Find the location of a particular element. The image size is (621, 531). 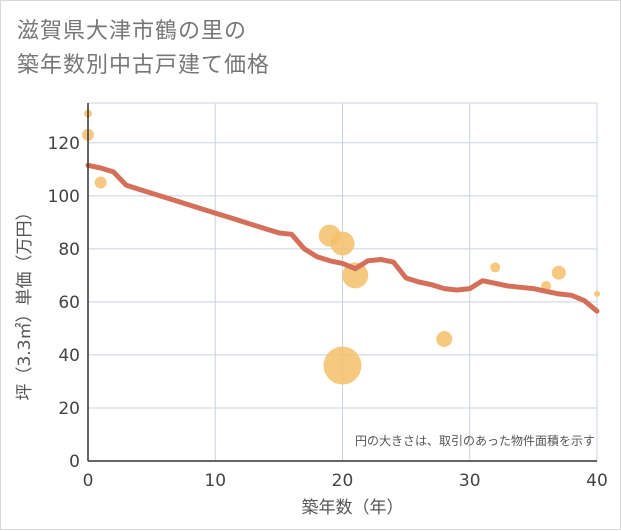

x-axis-label: 築年数（年） is located at coordinates (353, 508).